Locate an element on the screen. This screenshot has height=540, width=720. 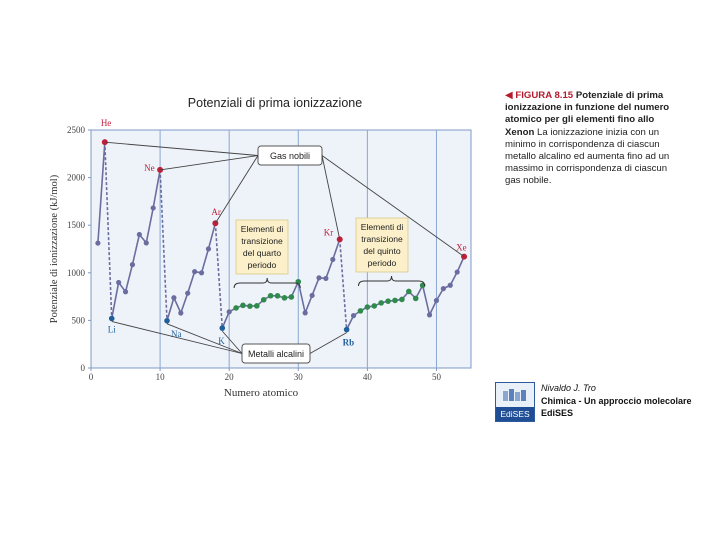
element-label-li: Li is located at coordinates (112, 329).